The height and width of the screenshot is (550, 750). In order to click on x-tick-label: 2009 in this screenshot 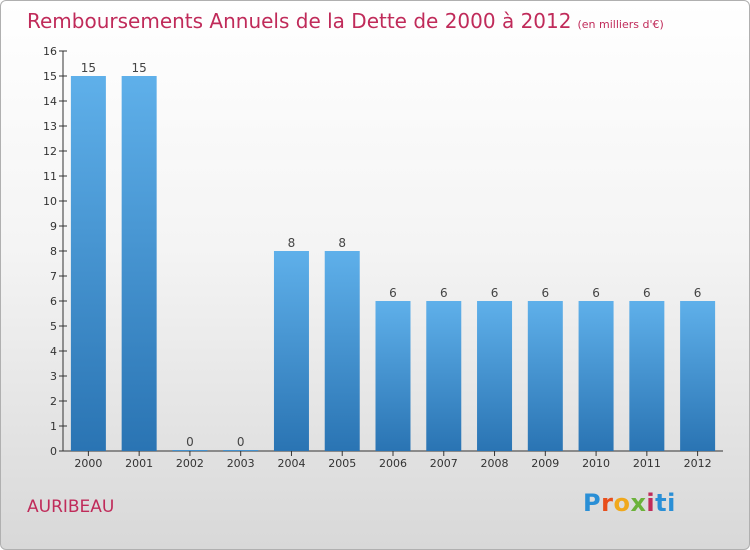, I will do `click(545, 463)`.